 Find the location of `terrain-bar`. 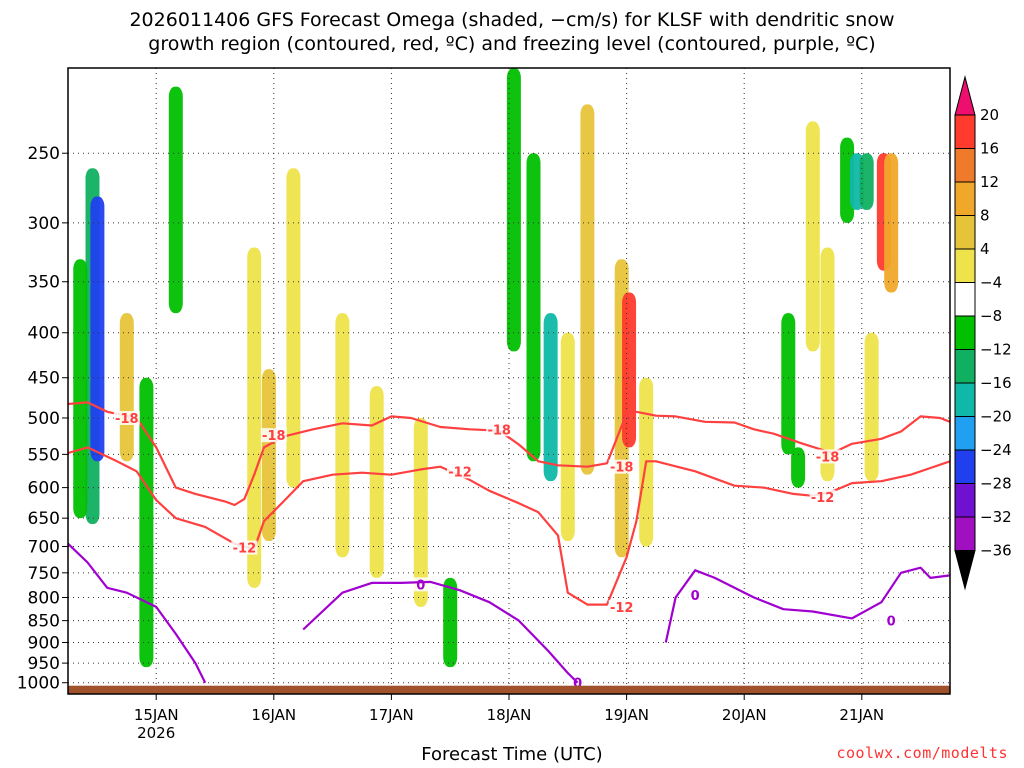

terrain-bar is located at coordinates (509, 689).